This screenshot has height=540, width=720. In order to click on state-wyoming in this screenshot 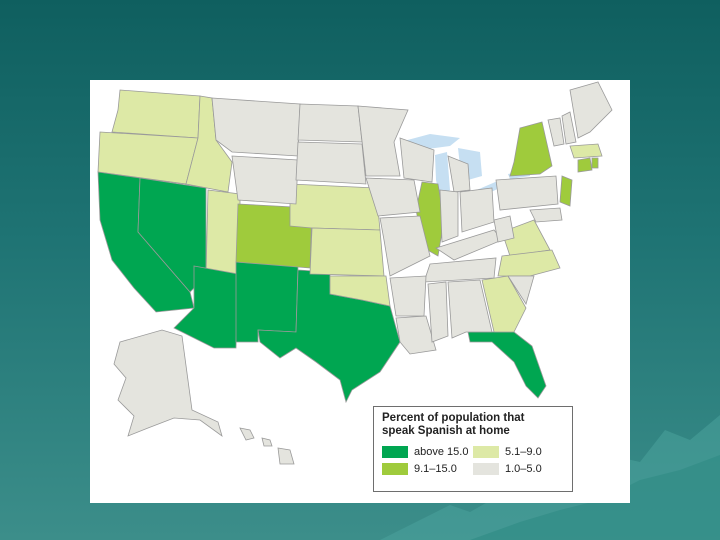, I will do `click(265, 180)`.